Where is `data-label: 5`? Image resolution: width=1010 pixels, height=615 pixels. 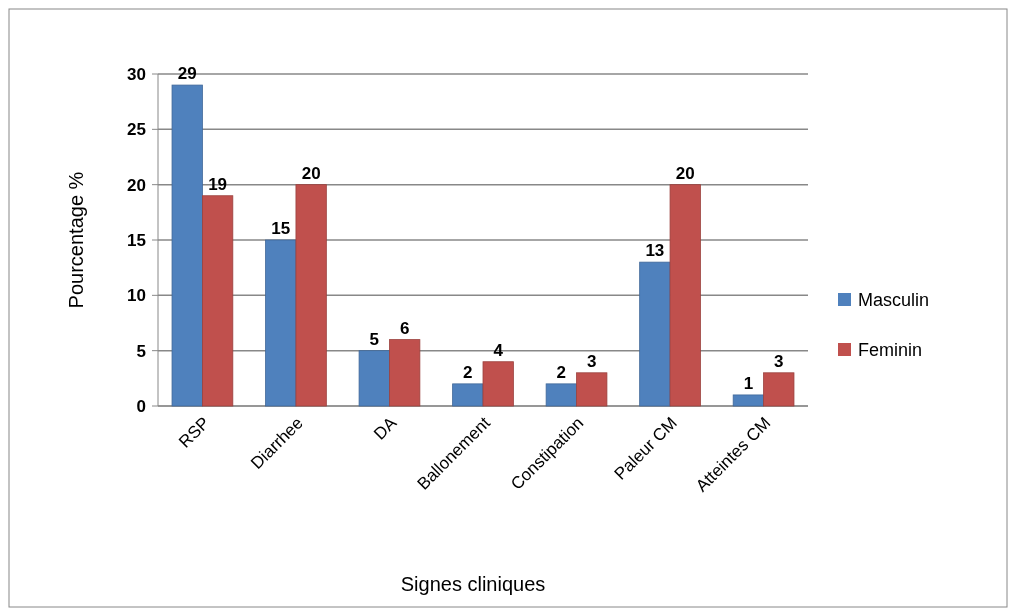 data-label: 5 is located at coordinates (374, 339).